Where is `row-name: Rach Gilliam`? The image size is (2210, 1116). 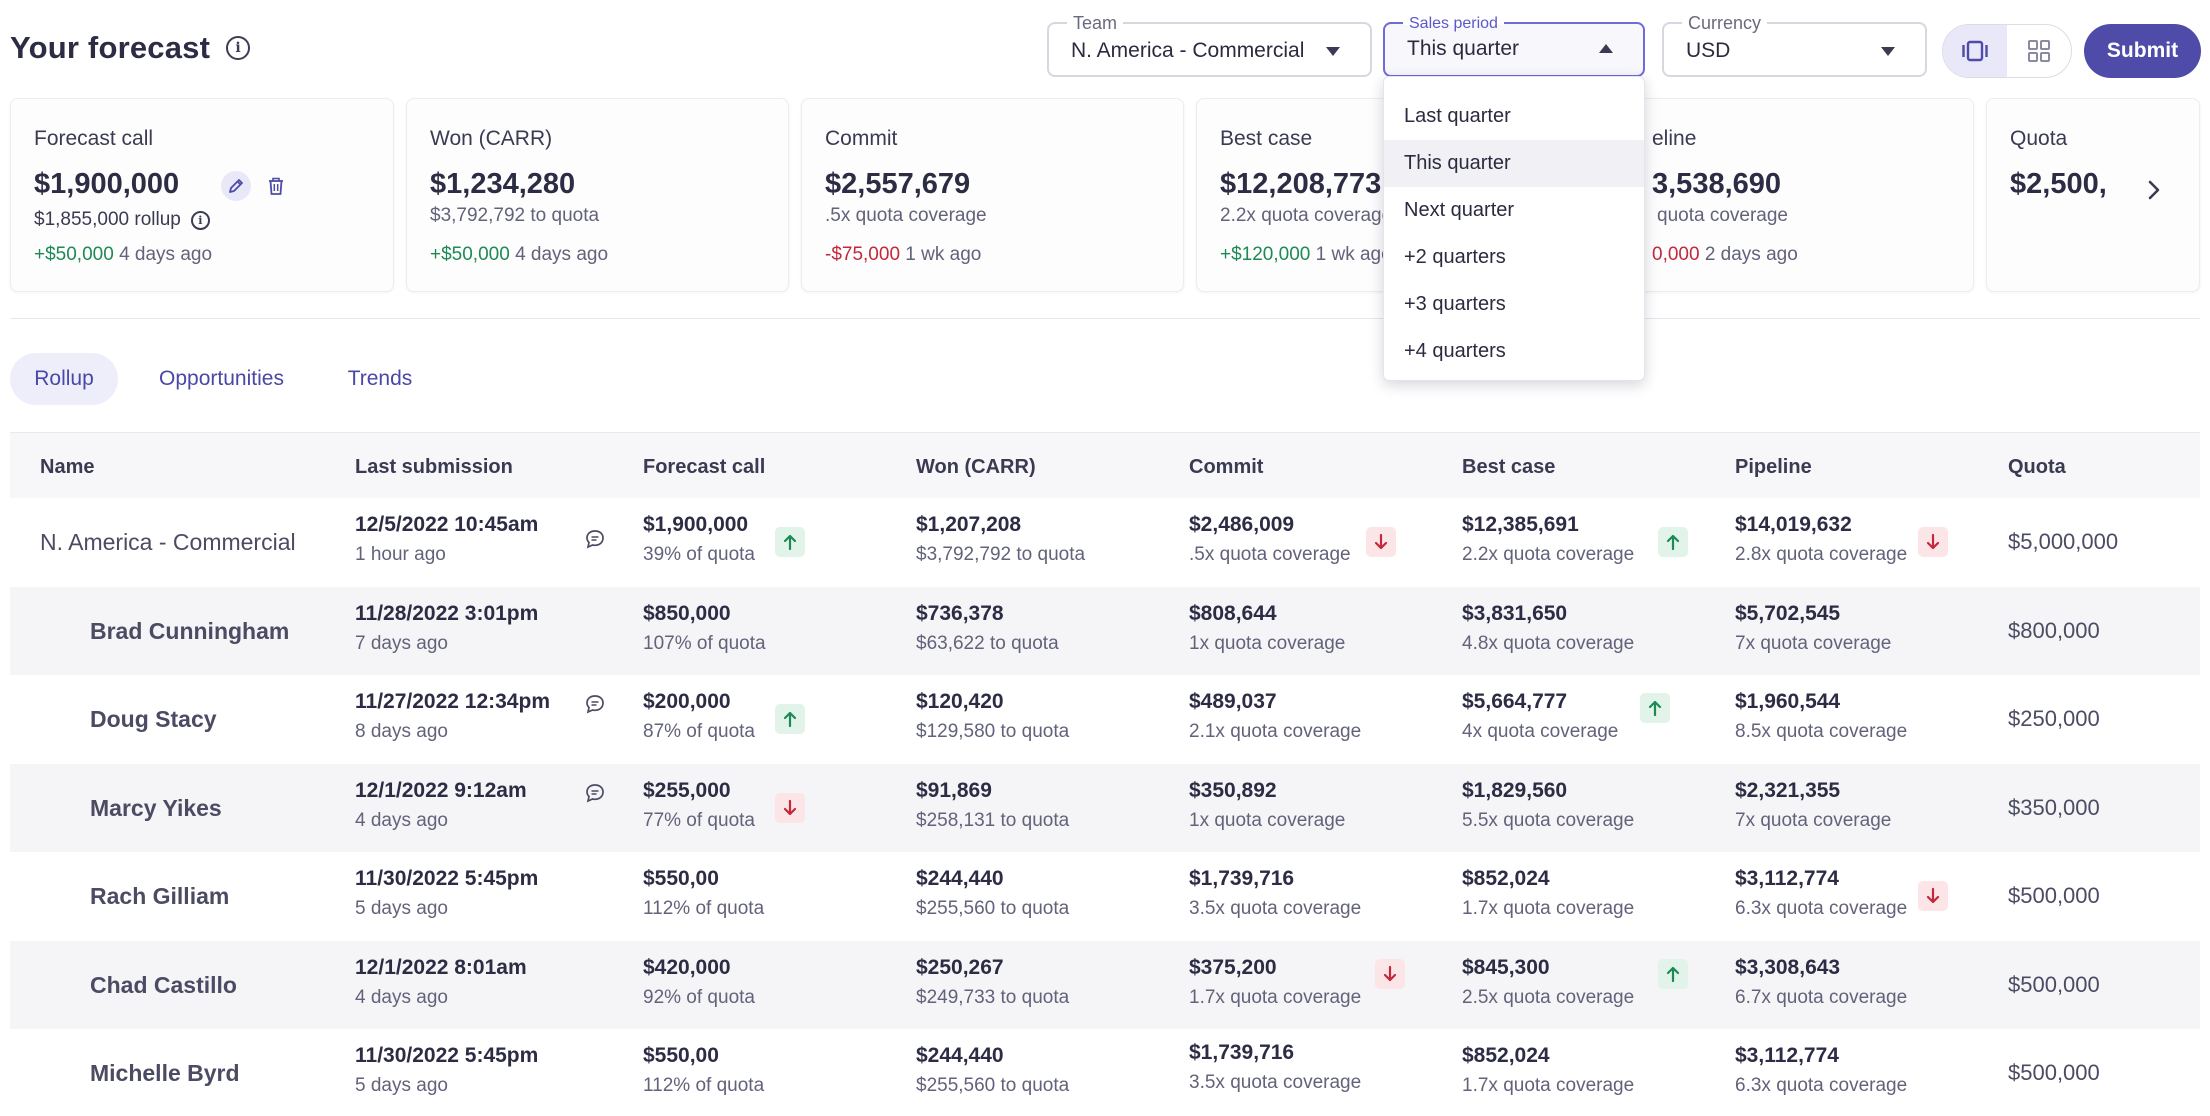 row-name: Rach Gilliam is located at coordinates (160, 896).